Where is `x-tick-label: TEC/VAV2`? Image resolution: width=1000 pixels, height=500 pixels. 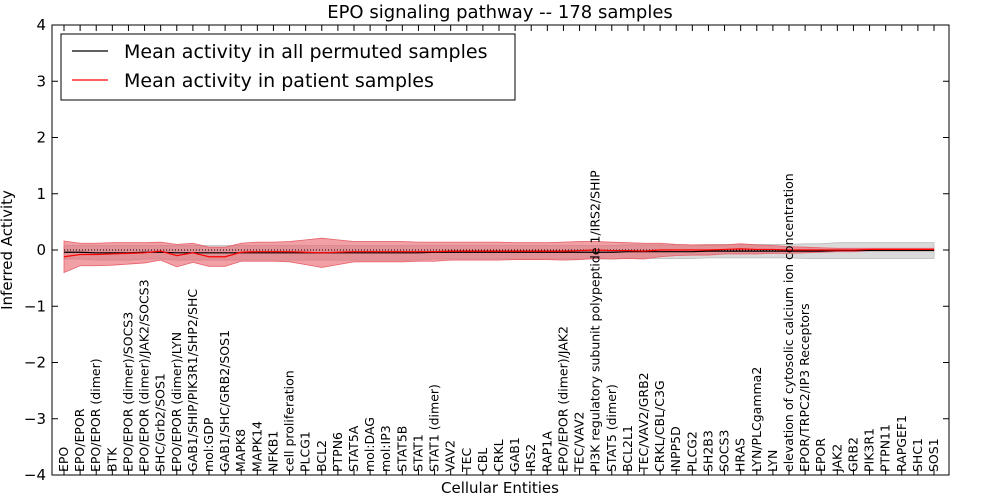
x-tick-label: TEC/VAV2 is located at coordinates (579, 442).